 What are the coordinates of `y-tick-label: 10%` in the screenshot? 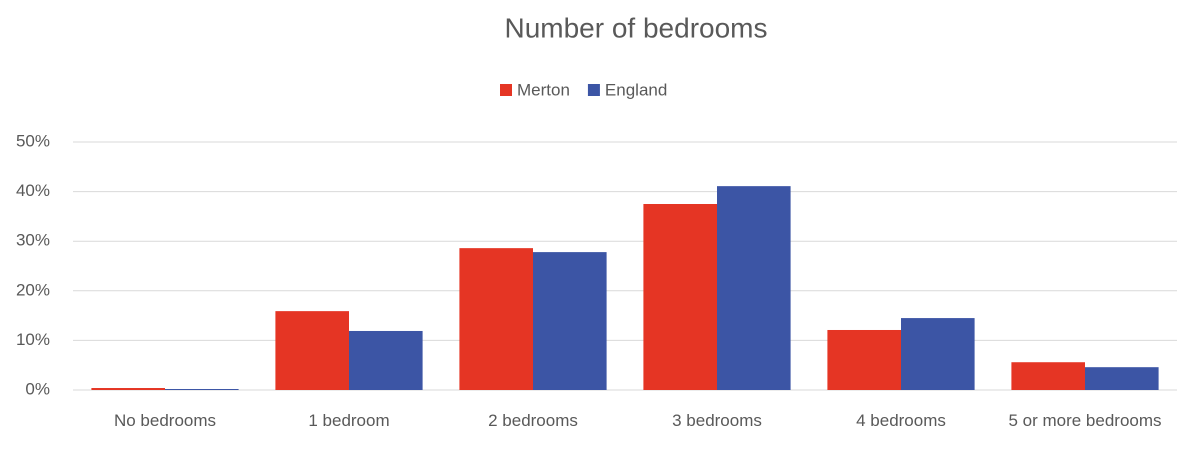 It's located at (33, 339).